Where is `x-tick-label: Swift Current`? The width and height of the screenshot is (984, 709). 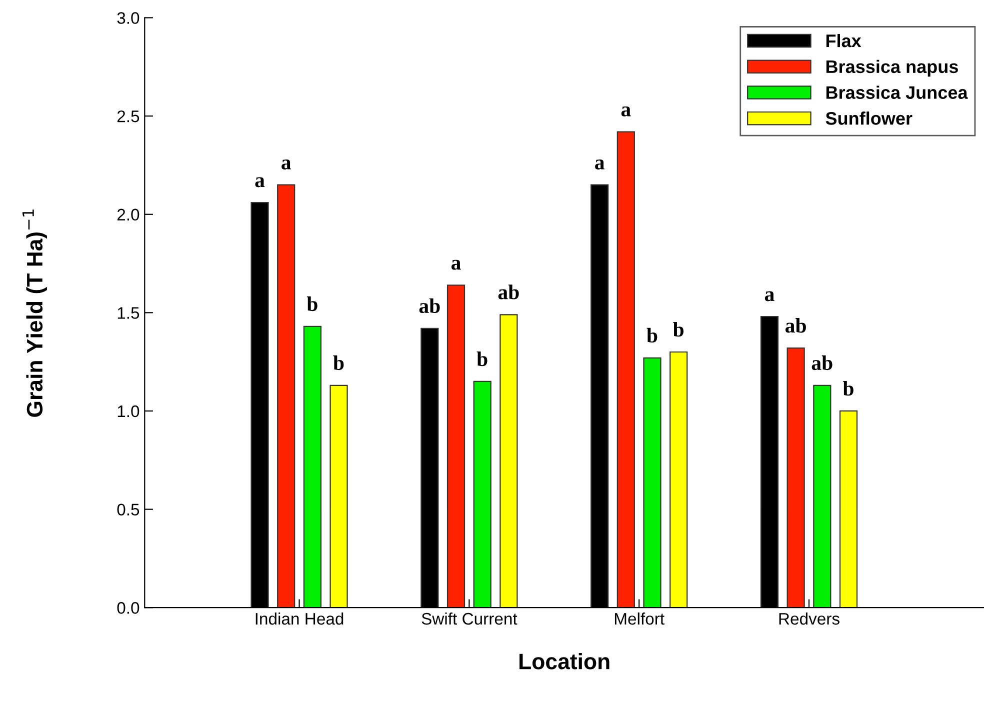 x-tick-label: Swift Current is located at coordinates (470, 618).